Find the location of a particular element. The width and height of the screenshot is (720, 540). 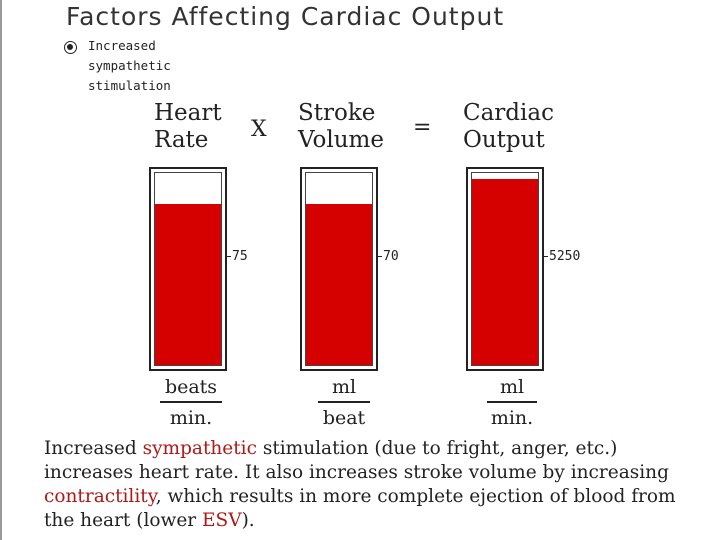

stroke-volume-heading: Stroke Volume is located at coordinates (341, 127).